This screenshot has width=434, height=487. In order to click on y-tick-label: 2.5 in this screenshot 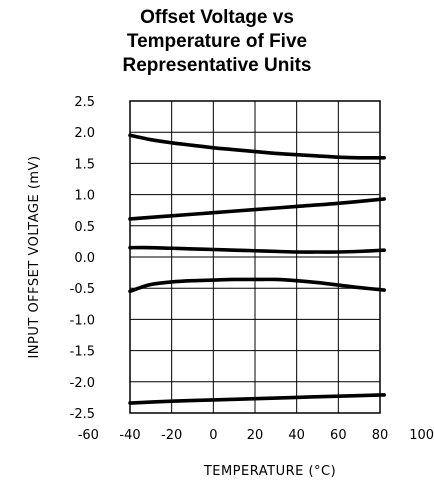, I will do `click(84, 102)`.